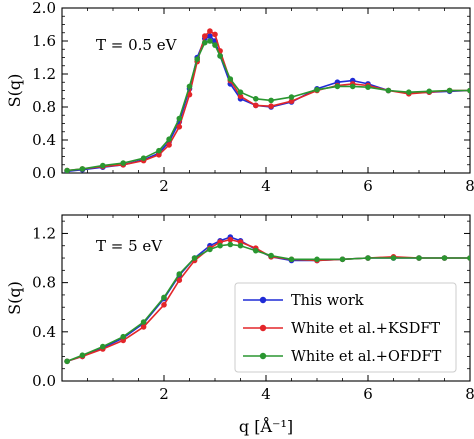 The height and width of the screenshot is (439, 474). I want to click on temperature-annotation: T = 0.5 eV, so click(137, 45).